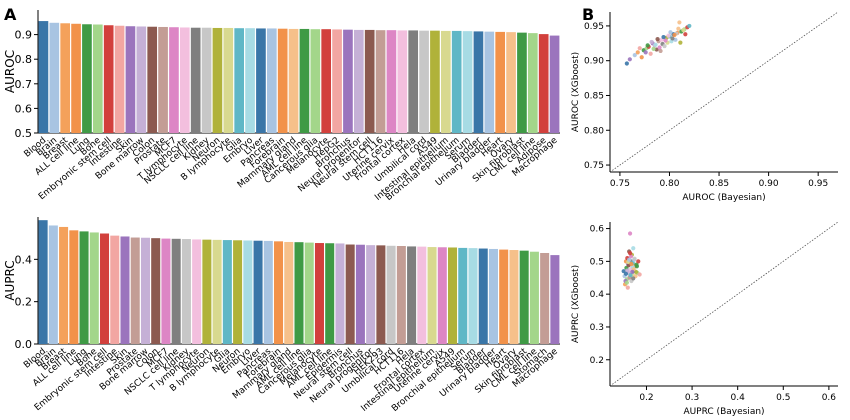  Describe the element at coordinates (576, 92) in the screenshot. I see `y-axis-label: AUROC (XGboost)` at that location.